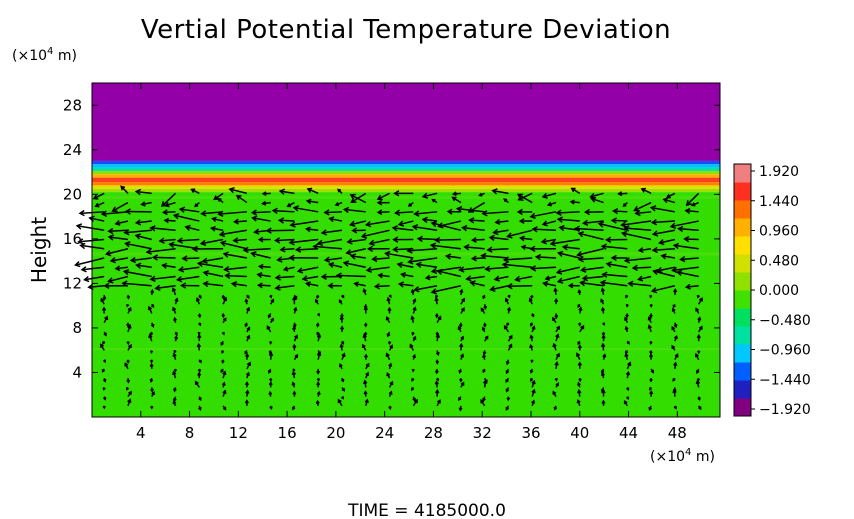  What do you see at coordinates (426, 510) in the screenshot?
I see `time-label: TIME = 4185000.0` at bounding box center [426, 510].